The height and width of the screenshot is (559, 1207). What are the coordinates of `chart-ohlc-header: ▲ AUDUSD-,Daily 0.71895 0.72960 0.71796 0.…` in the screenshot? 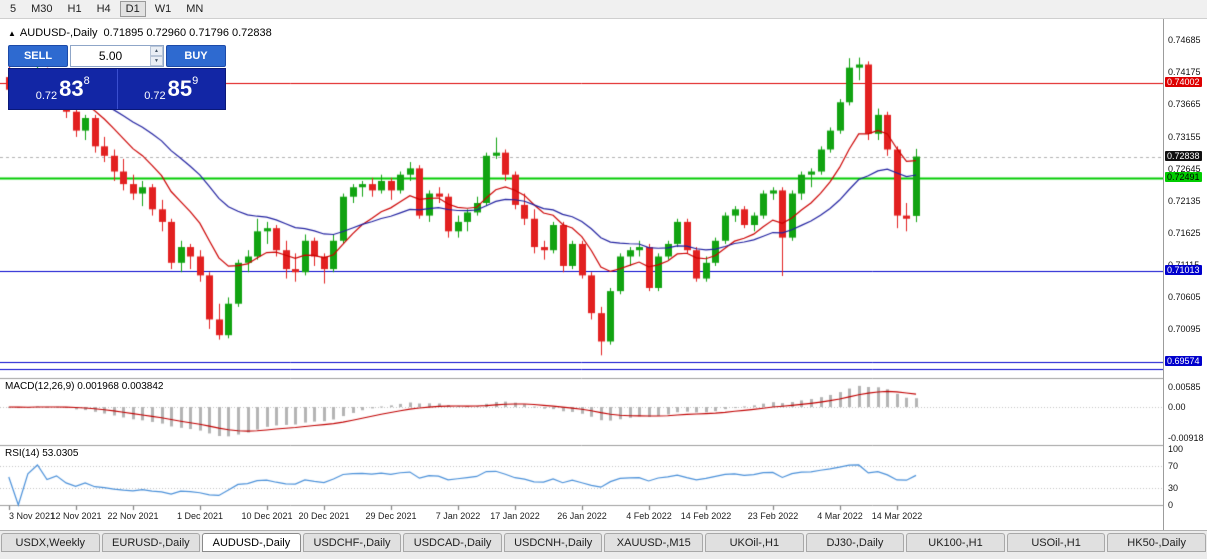 It's located at (140, 33).